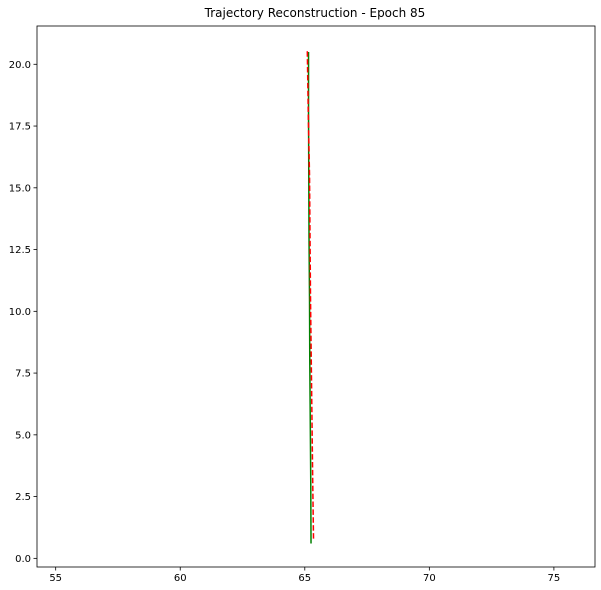 This screenshot has width=601, height=590. Describe the element at coordinates (554, 578) in the screenshot. I see `x-tick-label: 75` at that location.